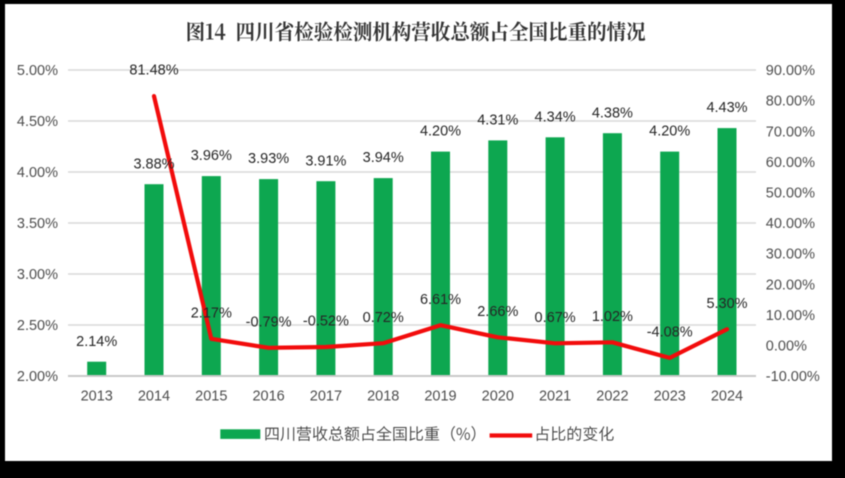 This screenshot has height=478, width=845. I want to click on svg-text: 2018, so click(383, 397).